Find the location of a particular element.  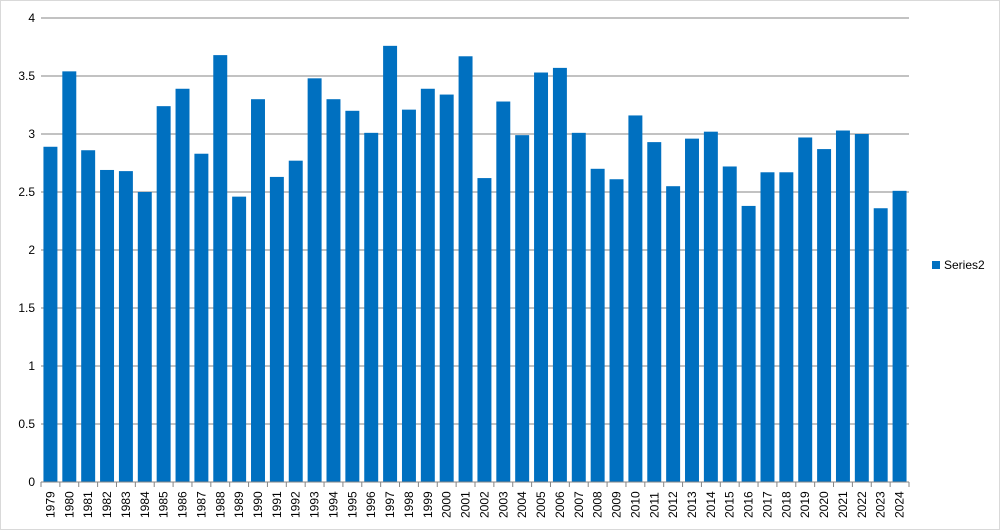

x-tick-label: 2013 is located at coordinates (692, 504).